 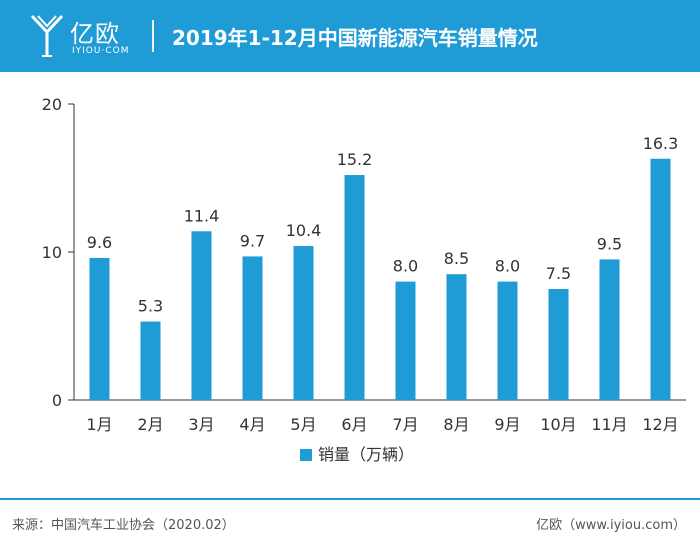 What do you see at coordinates (609, 243) in the screenshot?
I see `bar-value-label: 9.5` at bounding box center [609, 243].